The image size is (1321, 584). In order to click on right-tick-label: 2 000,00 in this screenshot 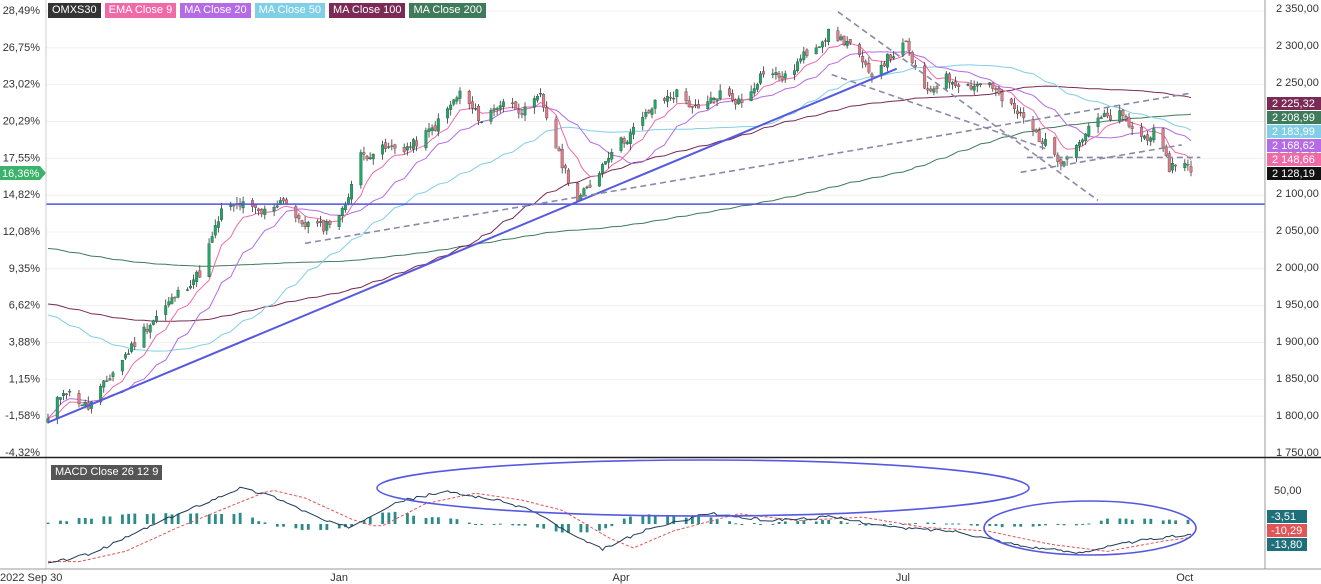, I will do `click(1297, 268)`.